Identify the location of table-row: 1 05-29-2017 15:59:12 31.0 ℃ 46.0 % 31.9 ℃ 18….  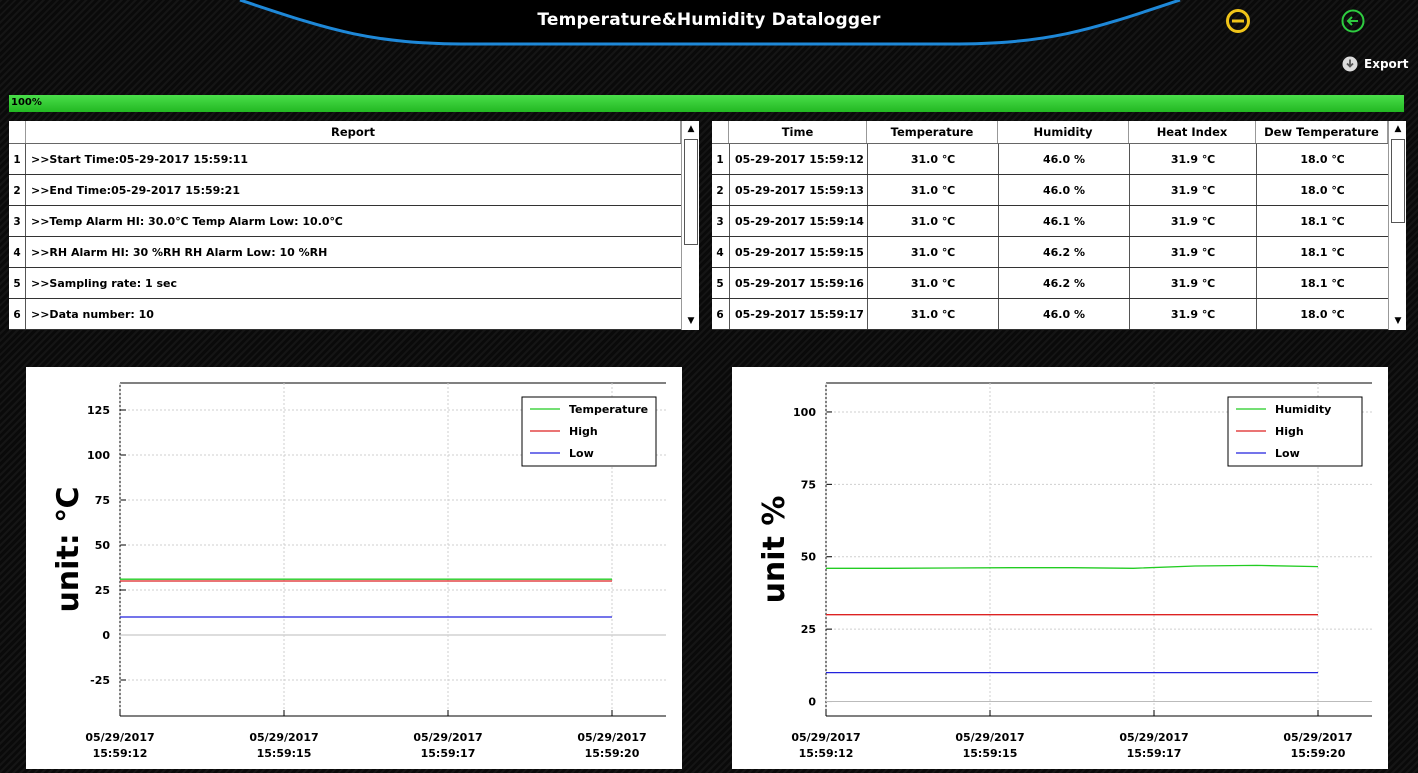
(1050, 159).